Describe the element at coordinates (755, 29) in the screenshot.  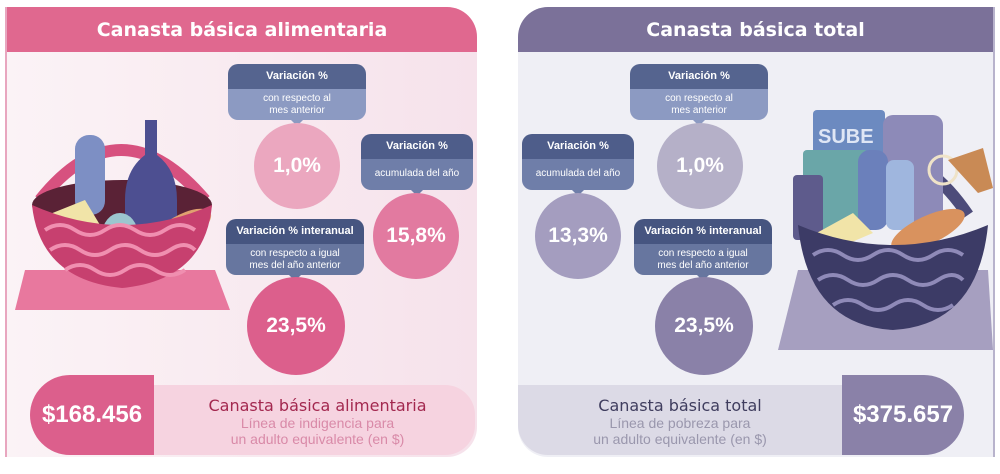
I see `panel-title: Canasta básica total` at that location.